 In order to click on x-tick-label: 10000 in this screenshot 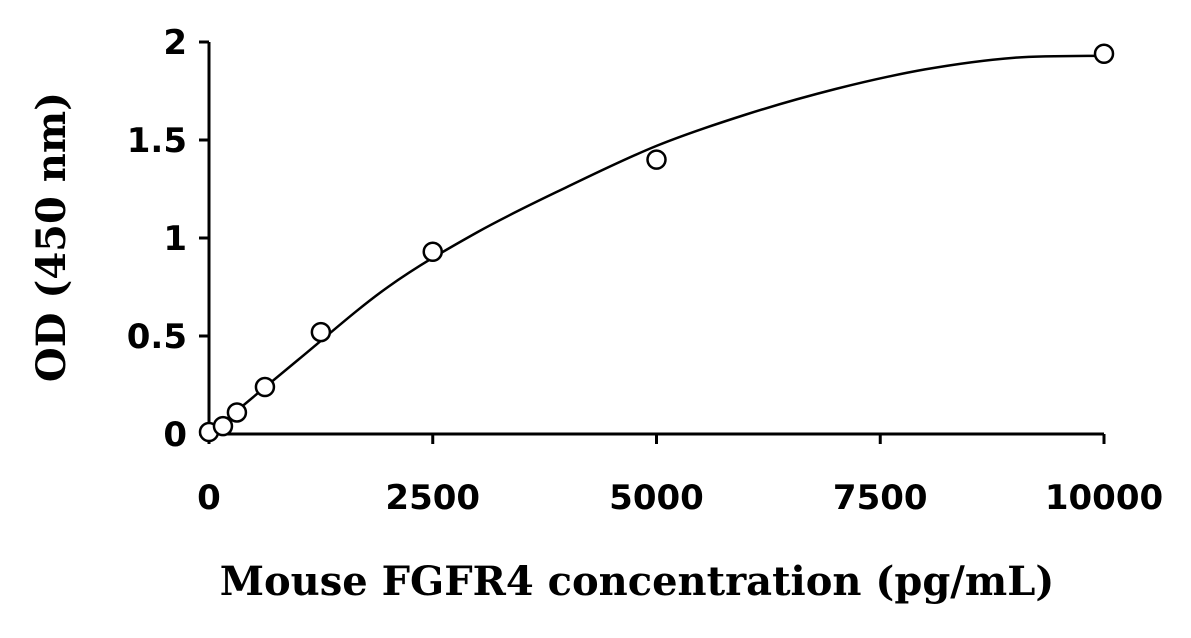, I will do `click(1104, 498)`.